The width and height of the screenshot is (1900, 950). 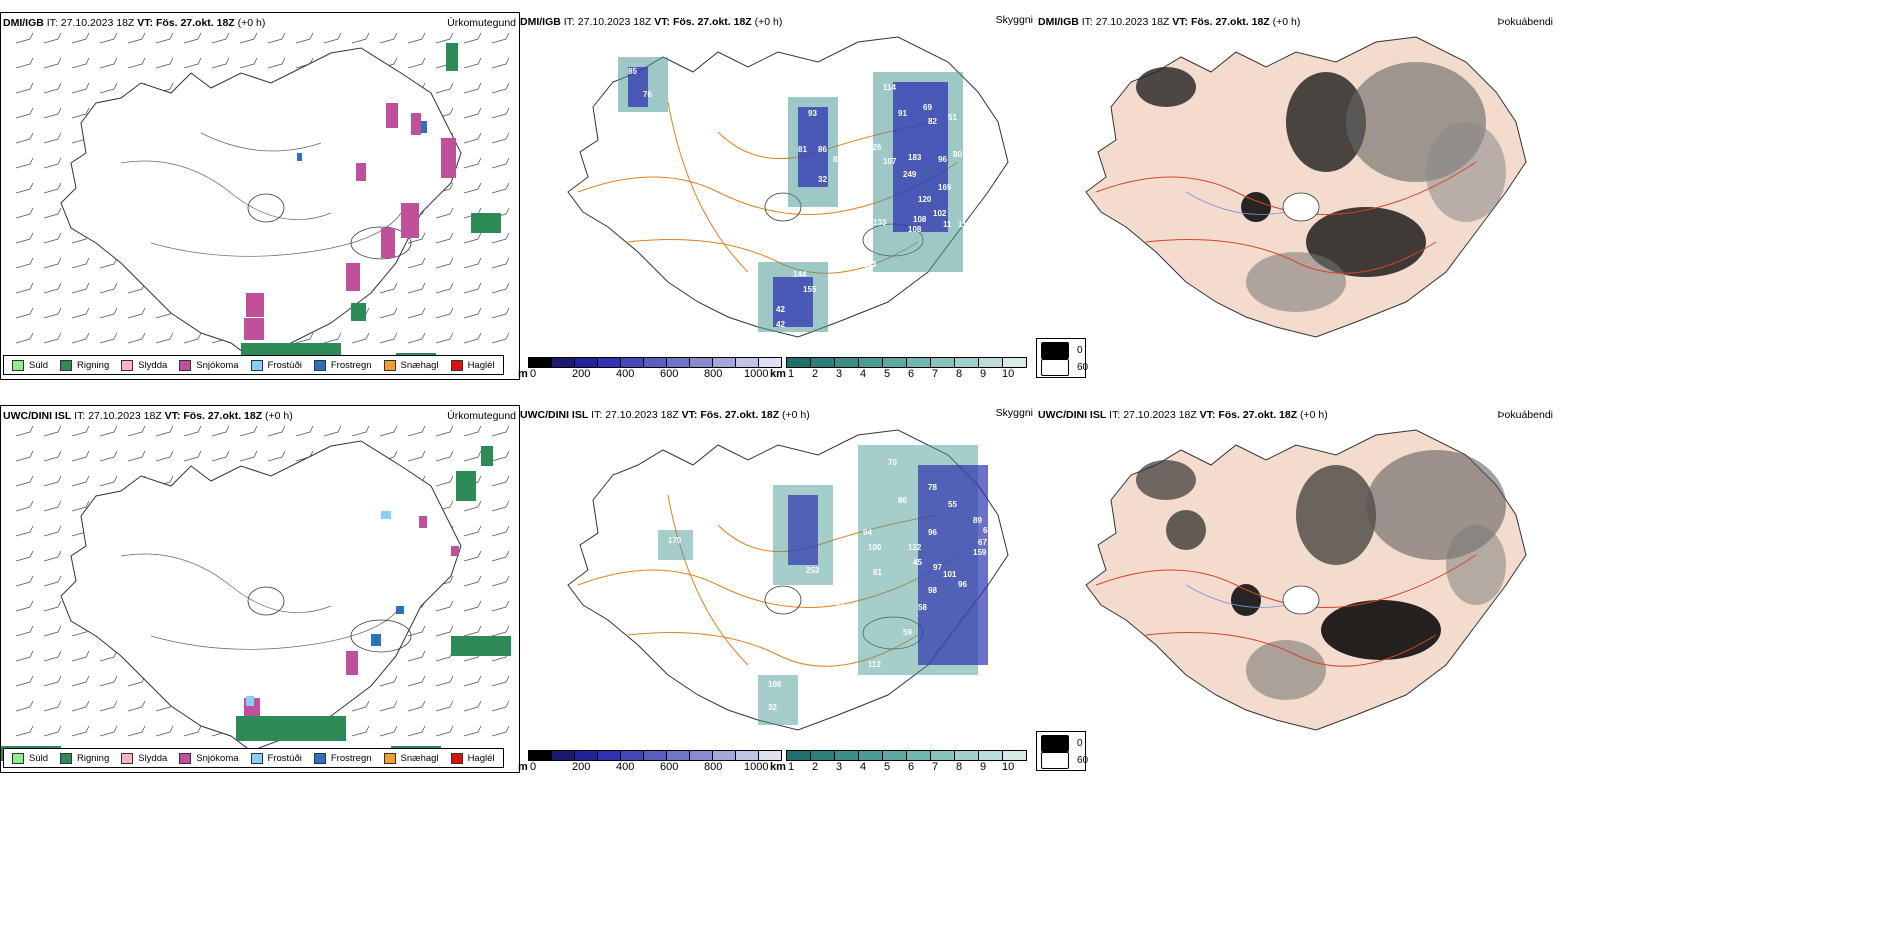 I want to click on visibility-value-label: 102, so click(x=940, y=213).